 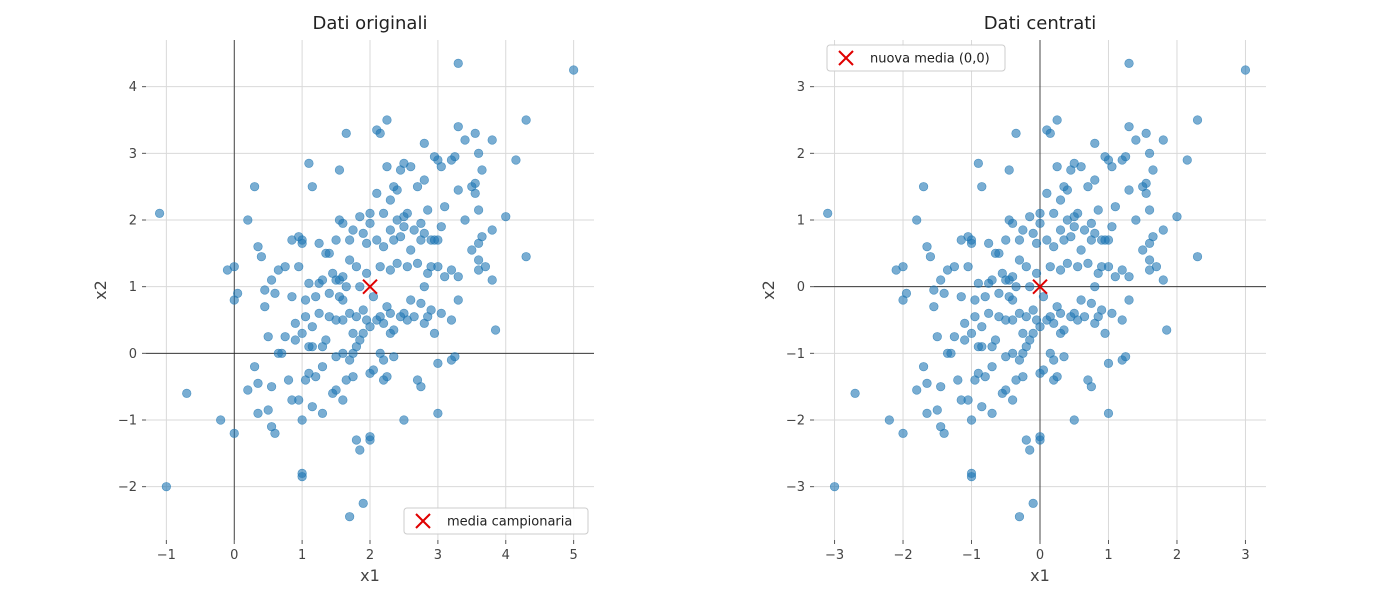 I want to click on y-tick-label: 1, so click(x=801, y=221).